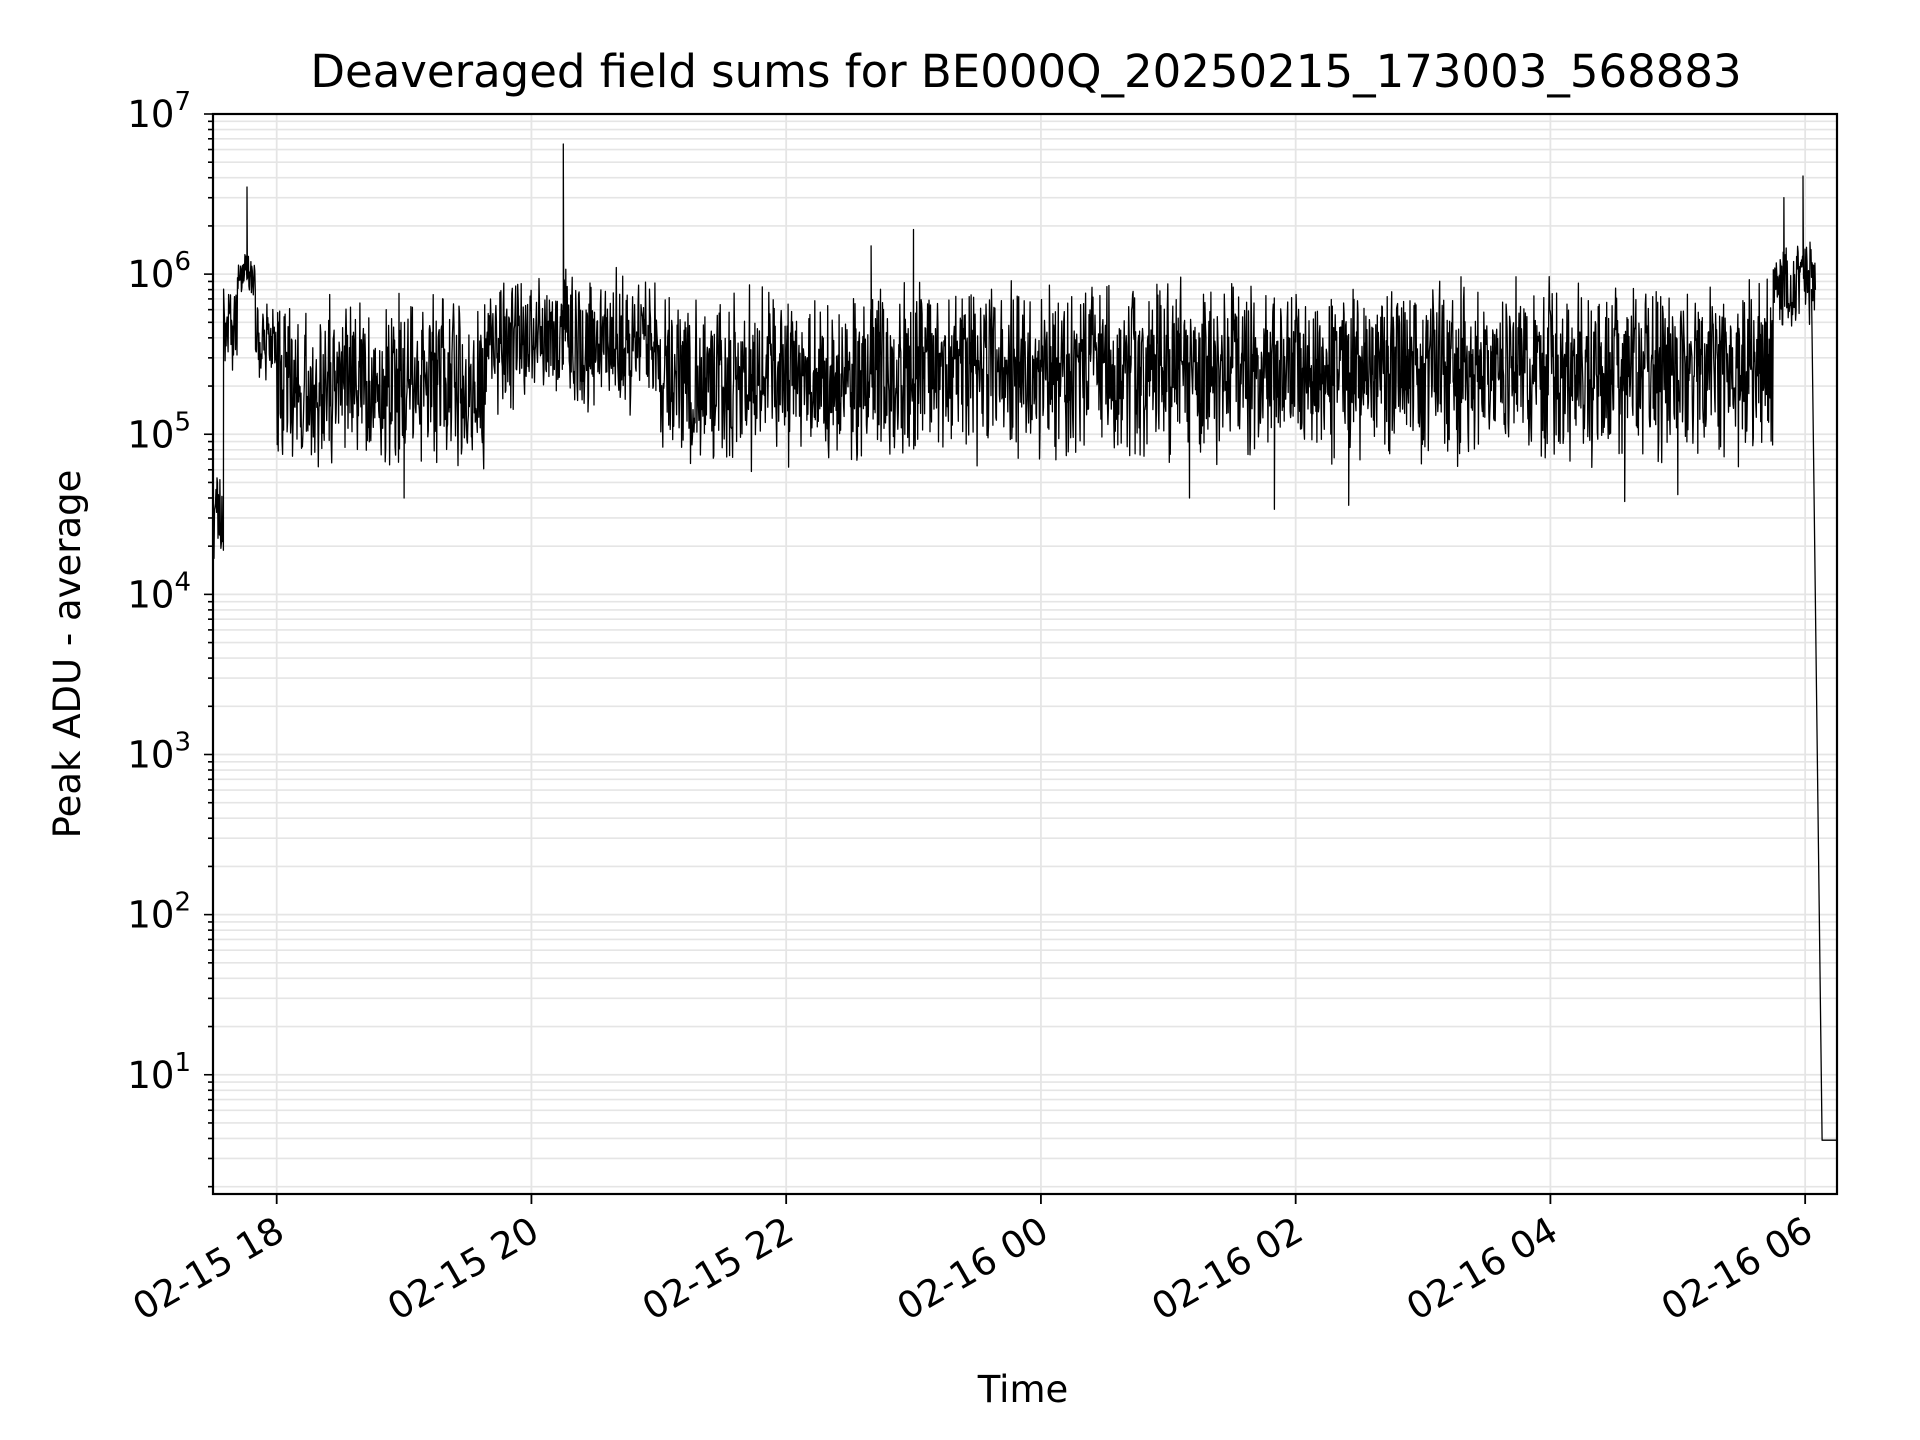 The width and height of the screenshot is (1920, 1440). What do you see at coordinates (182, 102) in the screenshot?
I see `y-tick-exponent: 7` at bounding box center [182, 102].